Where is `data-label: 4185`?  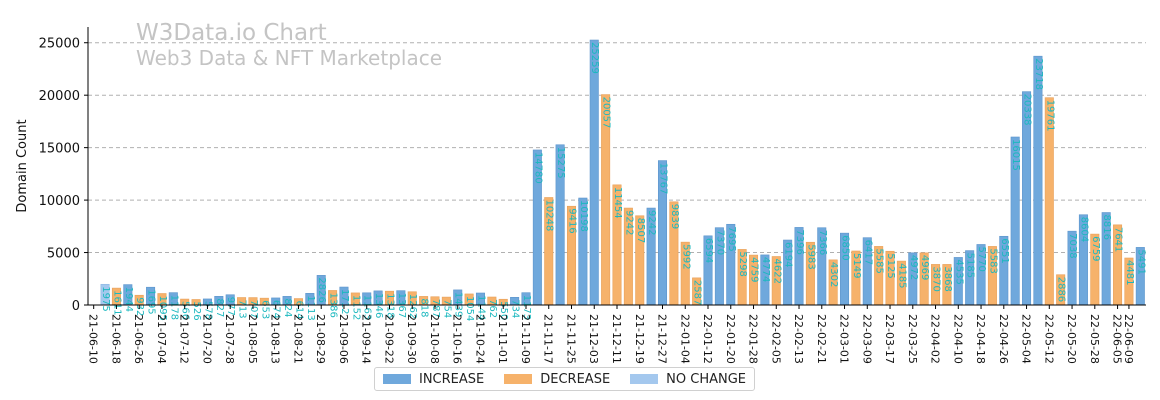
data-label: 4185 is located at coordinates (901, 275).